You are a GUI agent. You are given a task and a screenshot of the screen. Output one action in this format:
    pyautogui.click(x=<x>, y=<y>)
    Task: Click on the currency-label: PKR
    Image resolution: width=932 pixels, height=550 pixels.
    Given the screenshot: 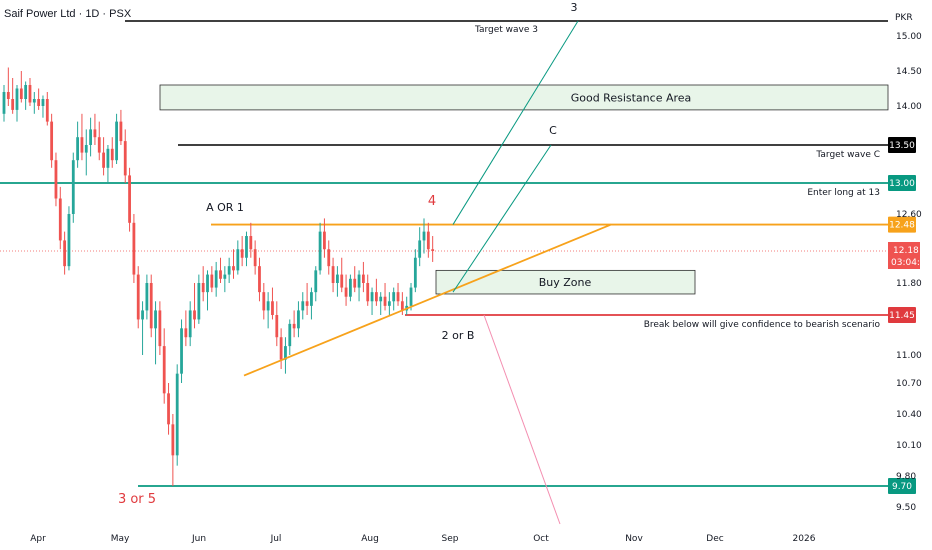 What is the action you would take?
    pyautogui.click(x=904, y=18)
    